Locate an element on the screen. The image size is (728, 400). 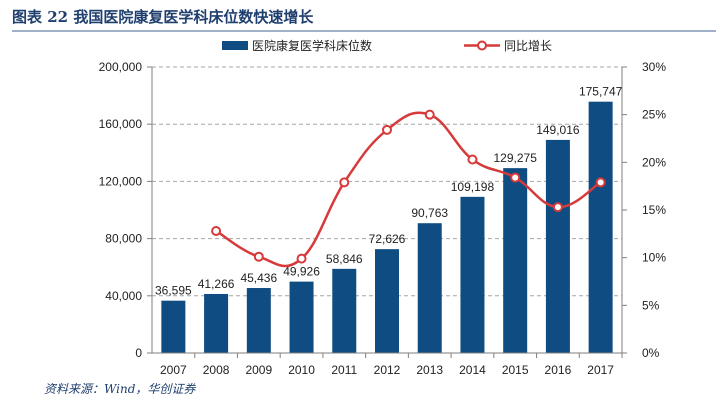
figure-title: 图表 22 我国医院康复医学科床位数快速增长 is located at coordinates (364, 18).